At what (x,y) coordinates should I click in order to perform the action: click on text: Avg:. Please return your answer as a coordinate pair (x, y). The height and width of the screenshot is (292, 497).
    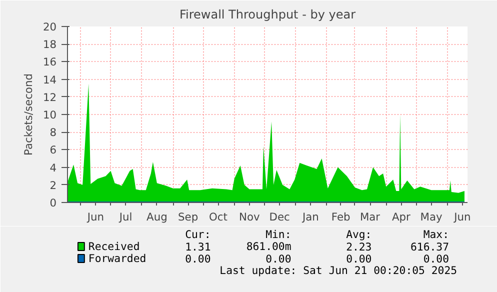
    Looking at the image, I should click on (359, 234).